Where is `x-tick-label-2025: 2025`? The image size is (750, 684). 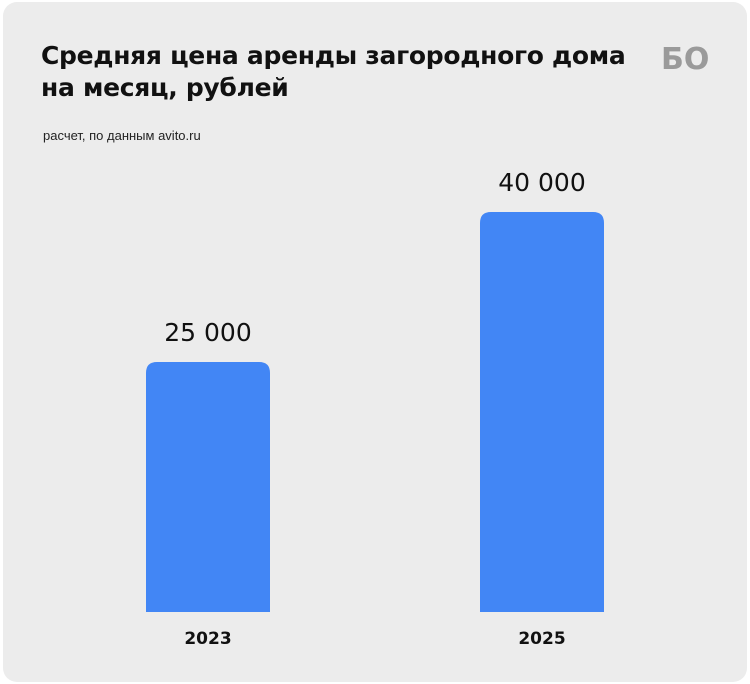 x-tick-label-2025: 2025 is located at coordinates (541, 639).